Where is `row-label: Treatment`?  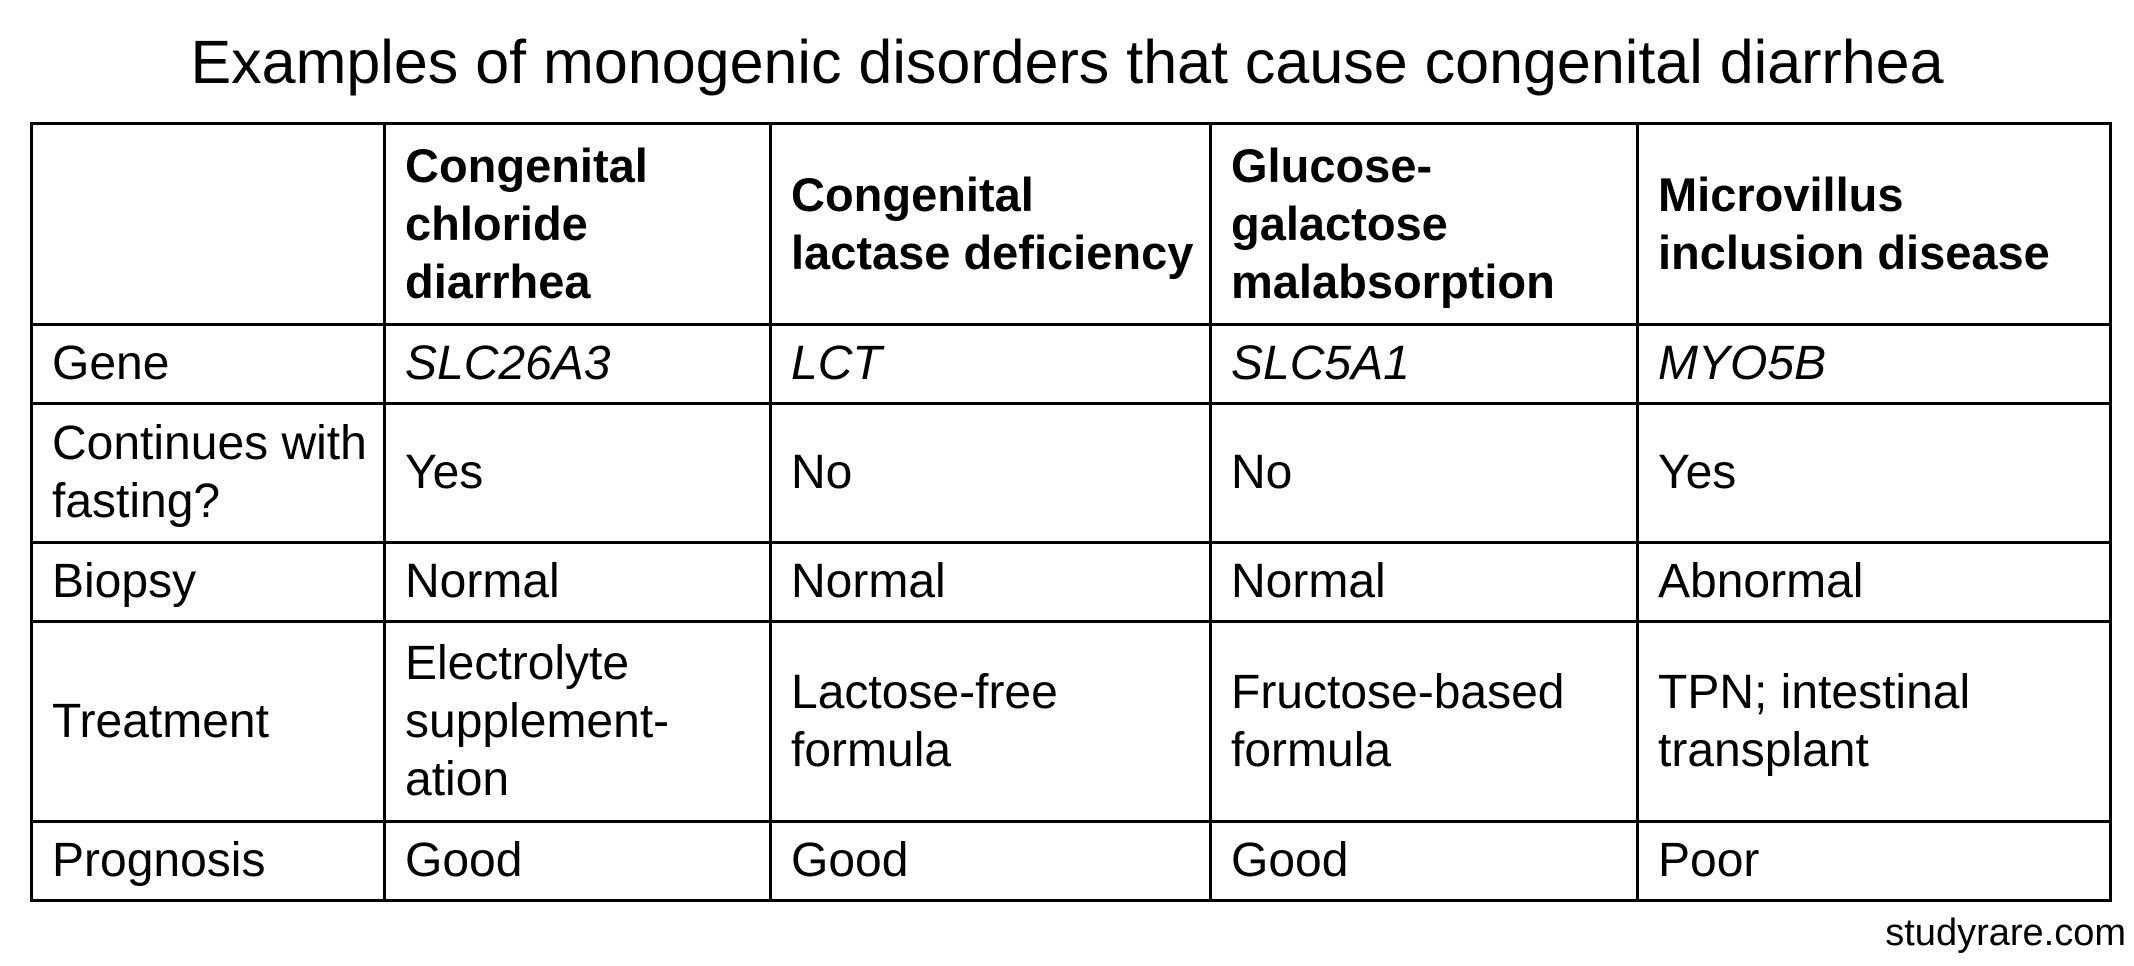 row-label: Treatment is located at coordinates (208, 721).